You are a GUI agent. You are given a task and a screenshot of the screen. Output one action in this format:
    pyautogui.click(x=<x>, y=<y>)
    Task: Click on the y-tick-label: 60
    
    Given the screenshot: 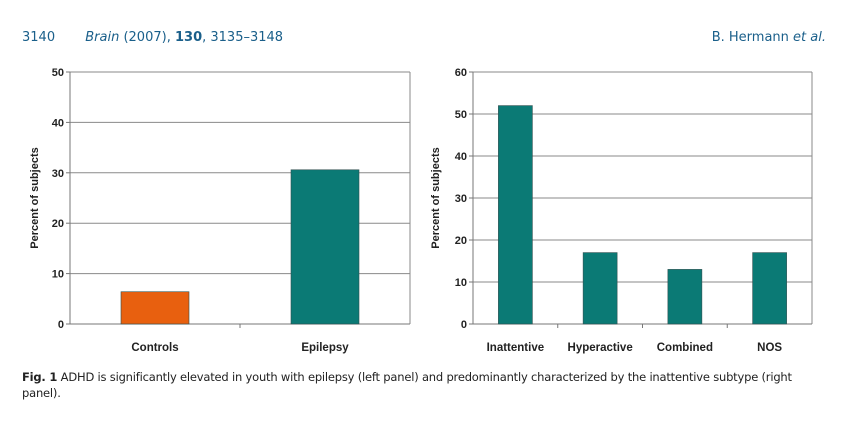 What is the action you would take?
    pyautogui.click(x=461, y=73)
    